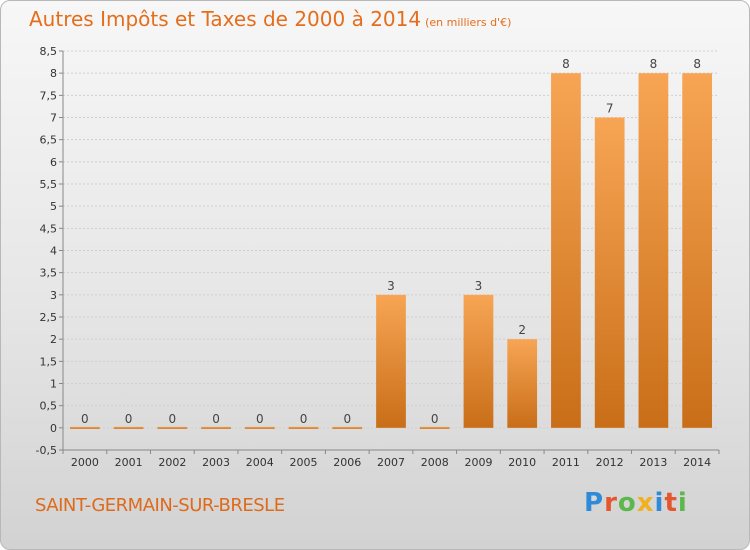 The width and height of the screenshot is (750, 550). What do you see at coordinates (435, 419) in the screenshot?
I see `data-label-2008: 0` at bounding box center [435, 419].